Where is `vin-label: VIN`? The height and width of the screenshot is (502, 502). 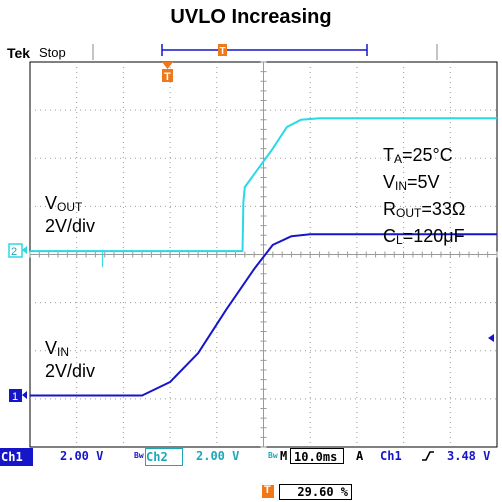 vin-label: VIN is located at coordinates (57, 348).